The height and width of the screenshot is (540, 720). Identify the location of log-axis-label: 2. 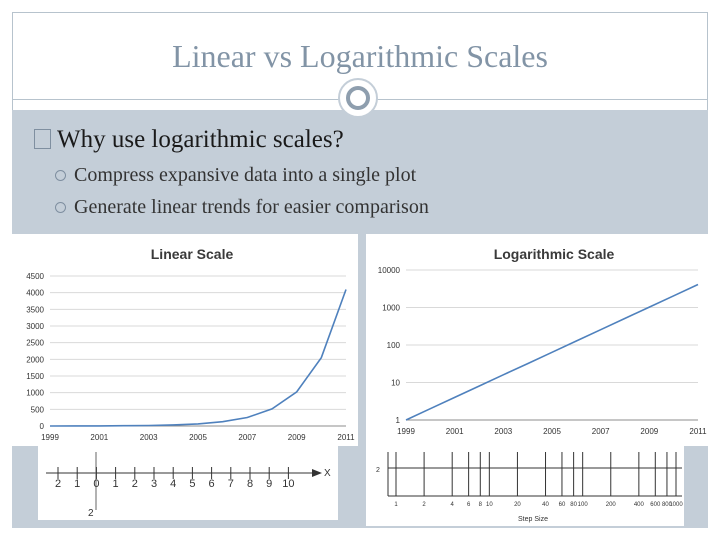
(424, 505).